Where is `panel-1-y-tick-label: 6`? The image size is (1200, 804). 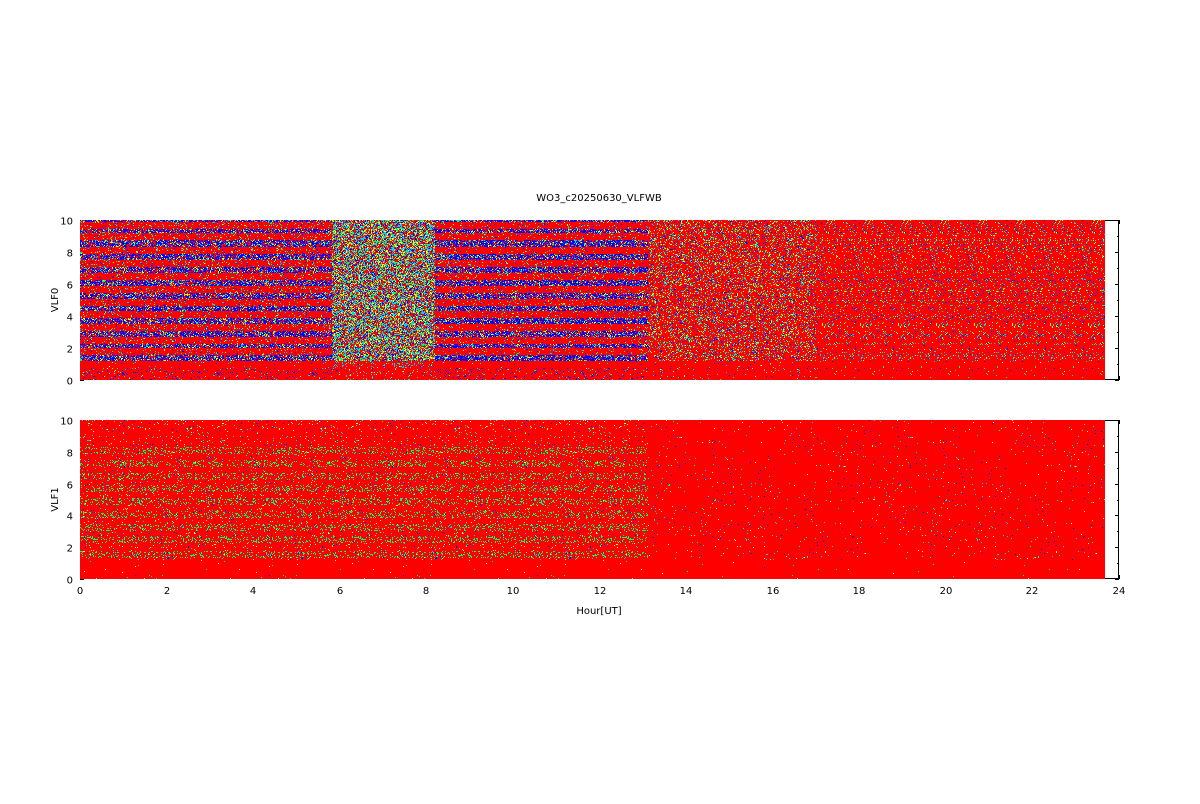 panel-1-y-tick-label: 6 is located at coordinates (70, 486).